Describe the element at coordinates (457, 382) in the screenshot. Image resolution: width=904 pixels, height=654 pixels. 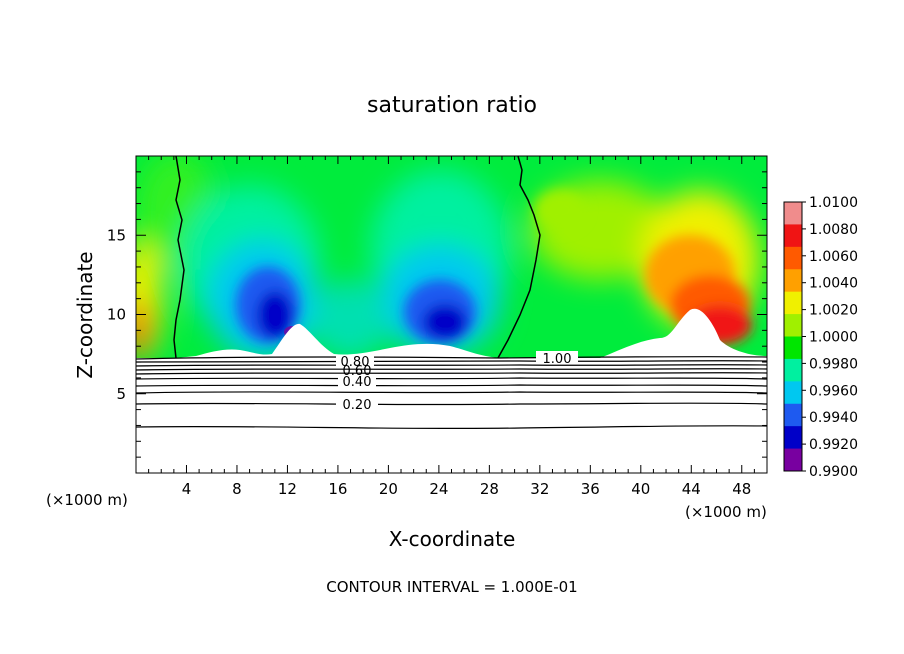
I see `contour-labels: 0.80 0.60 0.40 0.20 1.00` at that location.